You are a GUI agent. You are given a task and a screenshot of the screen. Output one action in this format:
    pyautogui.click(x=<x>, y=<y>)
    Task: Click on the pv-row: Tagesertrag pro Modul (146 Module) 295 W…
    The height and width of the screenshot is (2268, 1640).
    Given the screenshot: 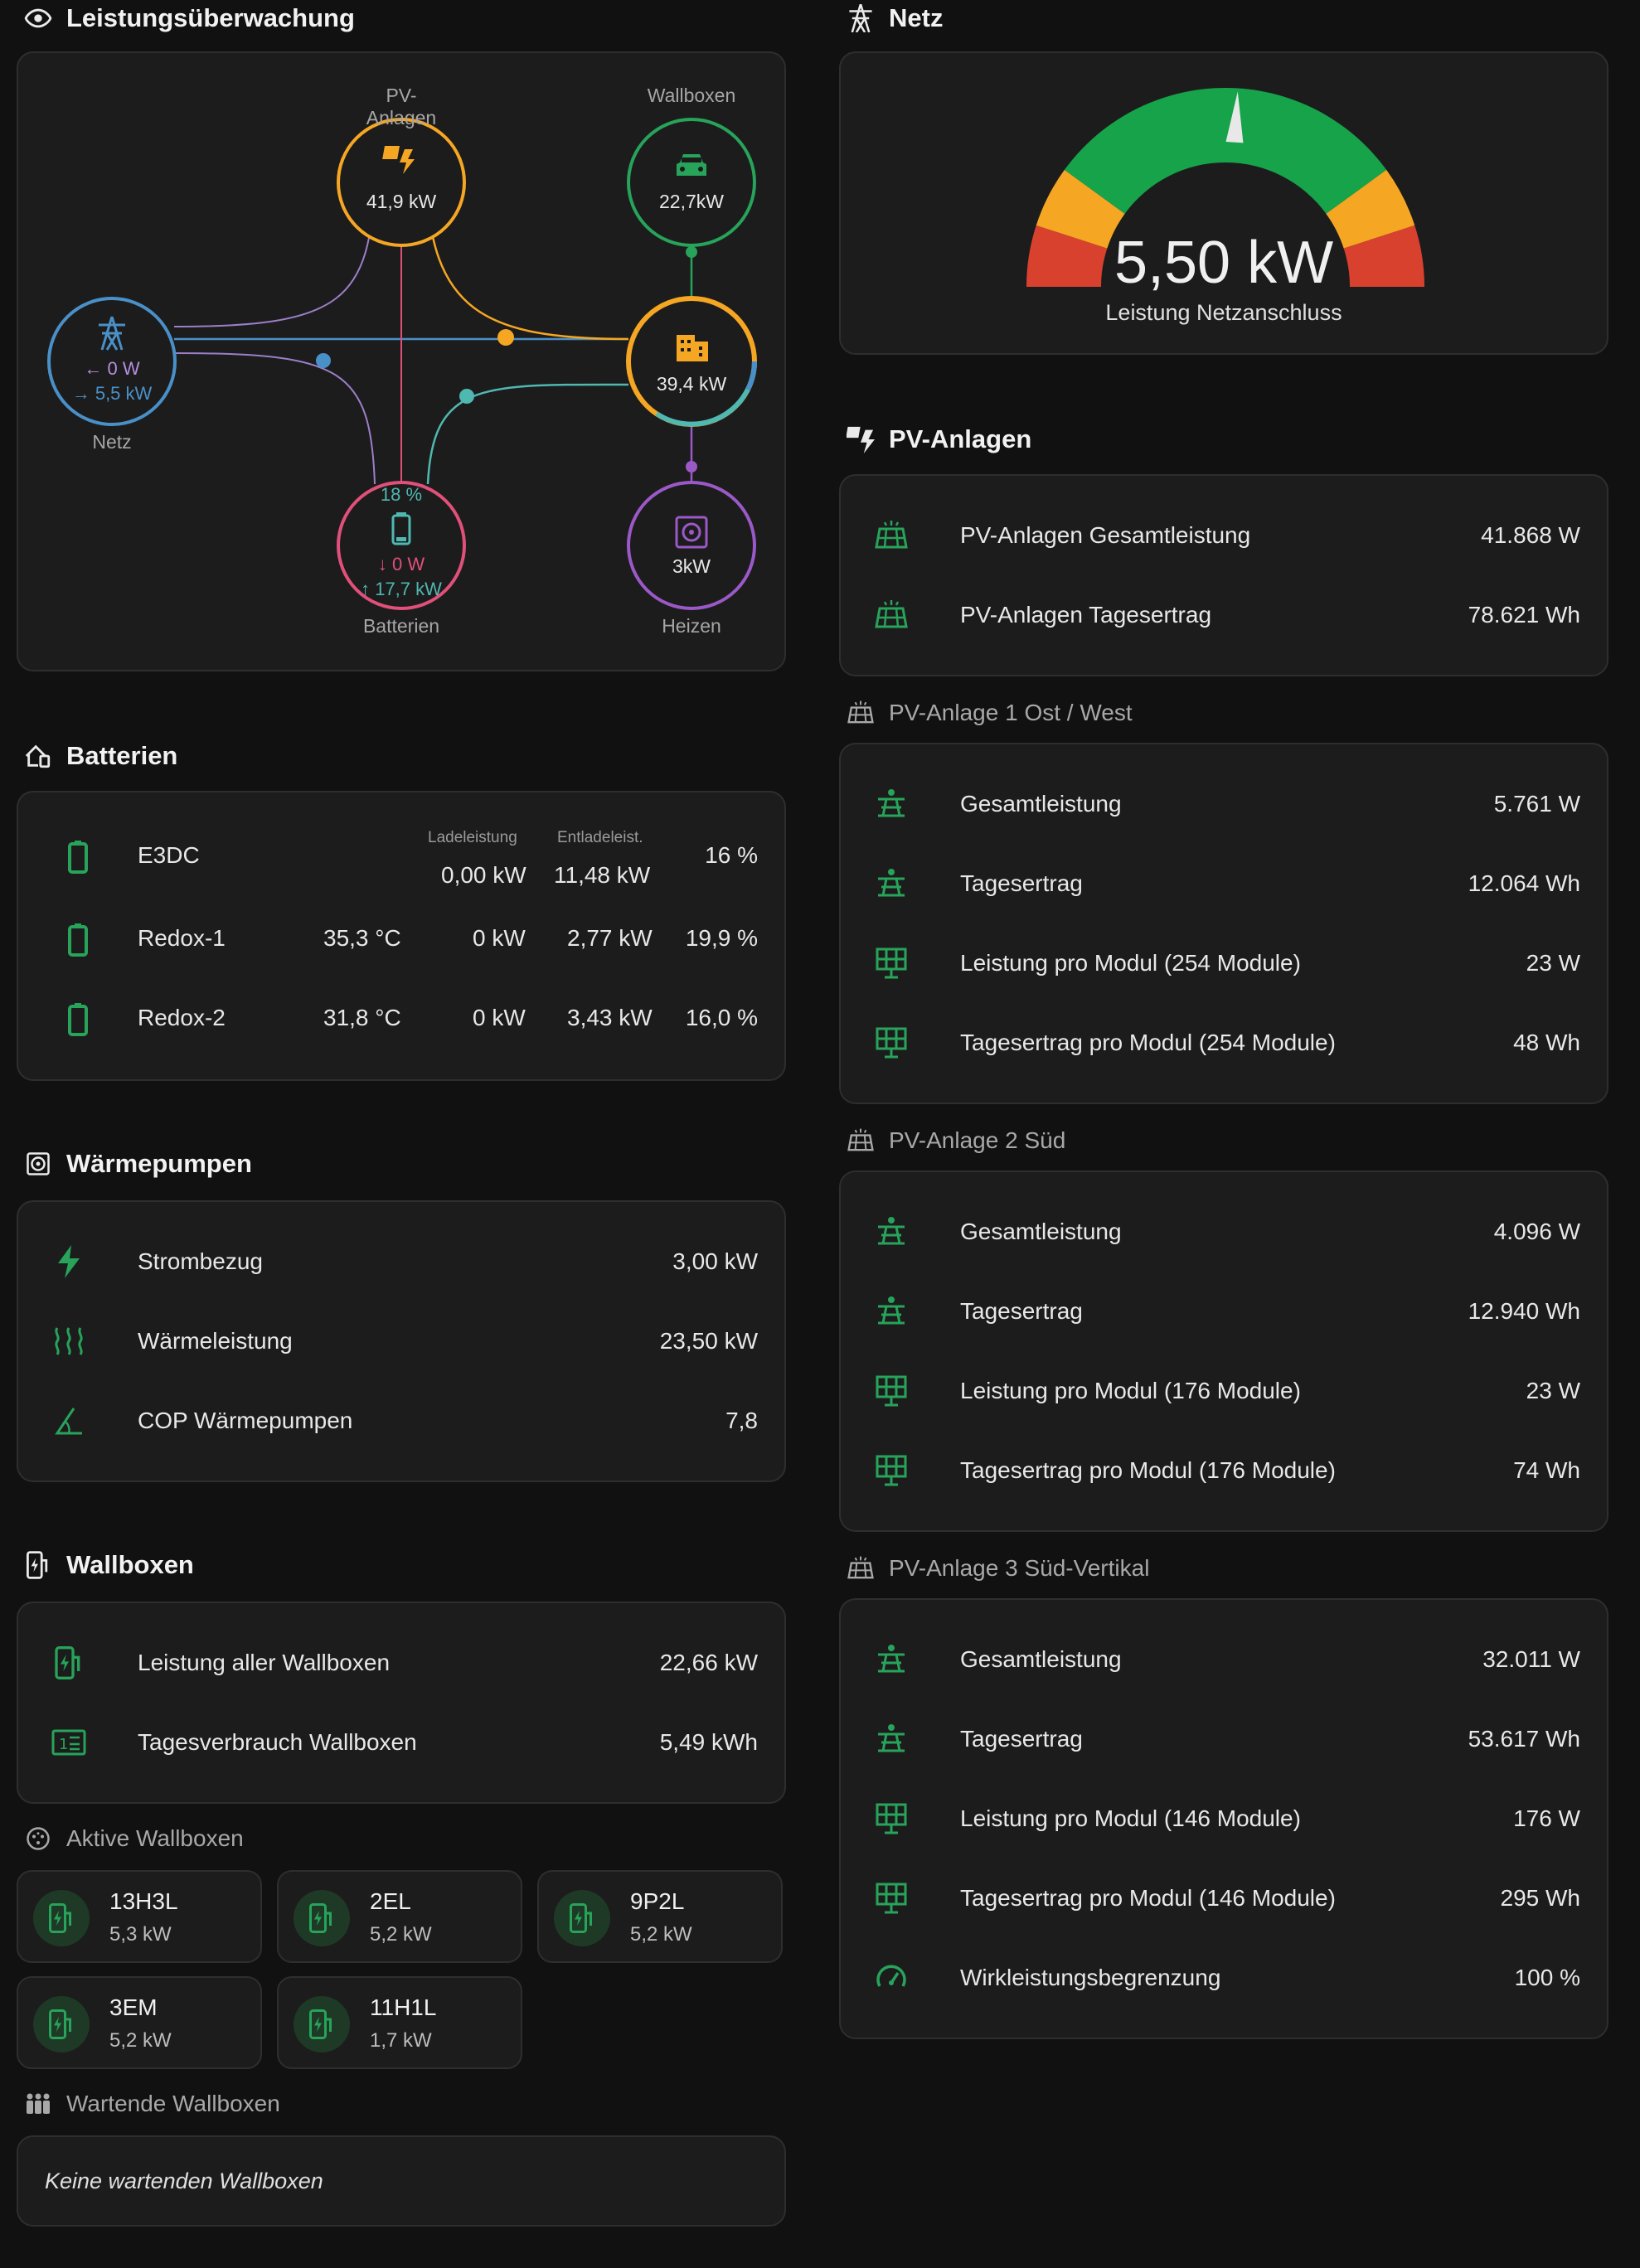 What is the action you would take?
    pyautogui.click(x=1224, y=1898)
    